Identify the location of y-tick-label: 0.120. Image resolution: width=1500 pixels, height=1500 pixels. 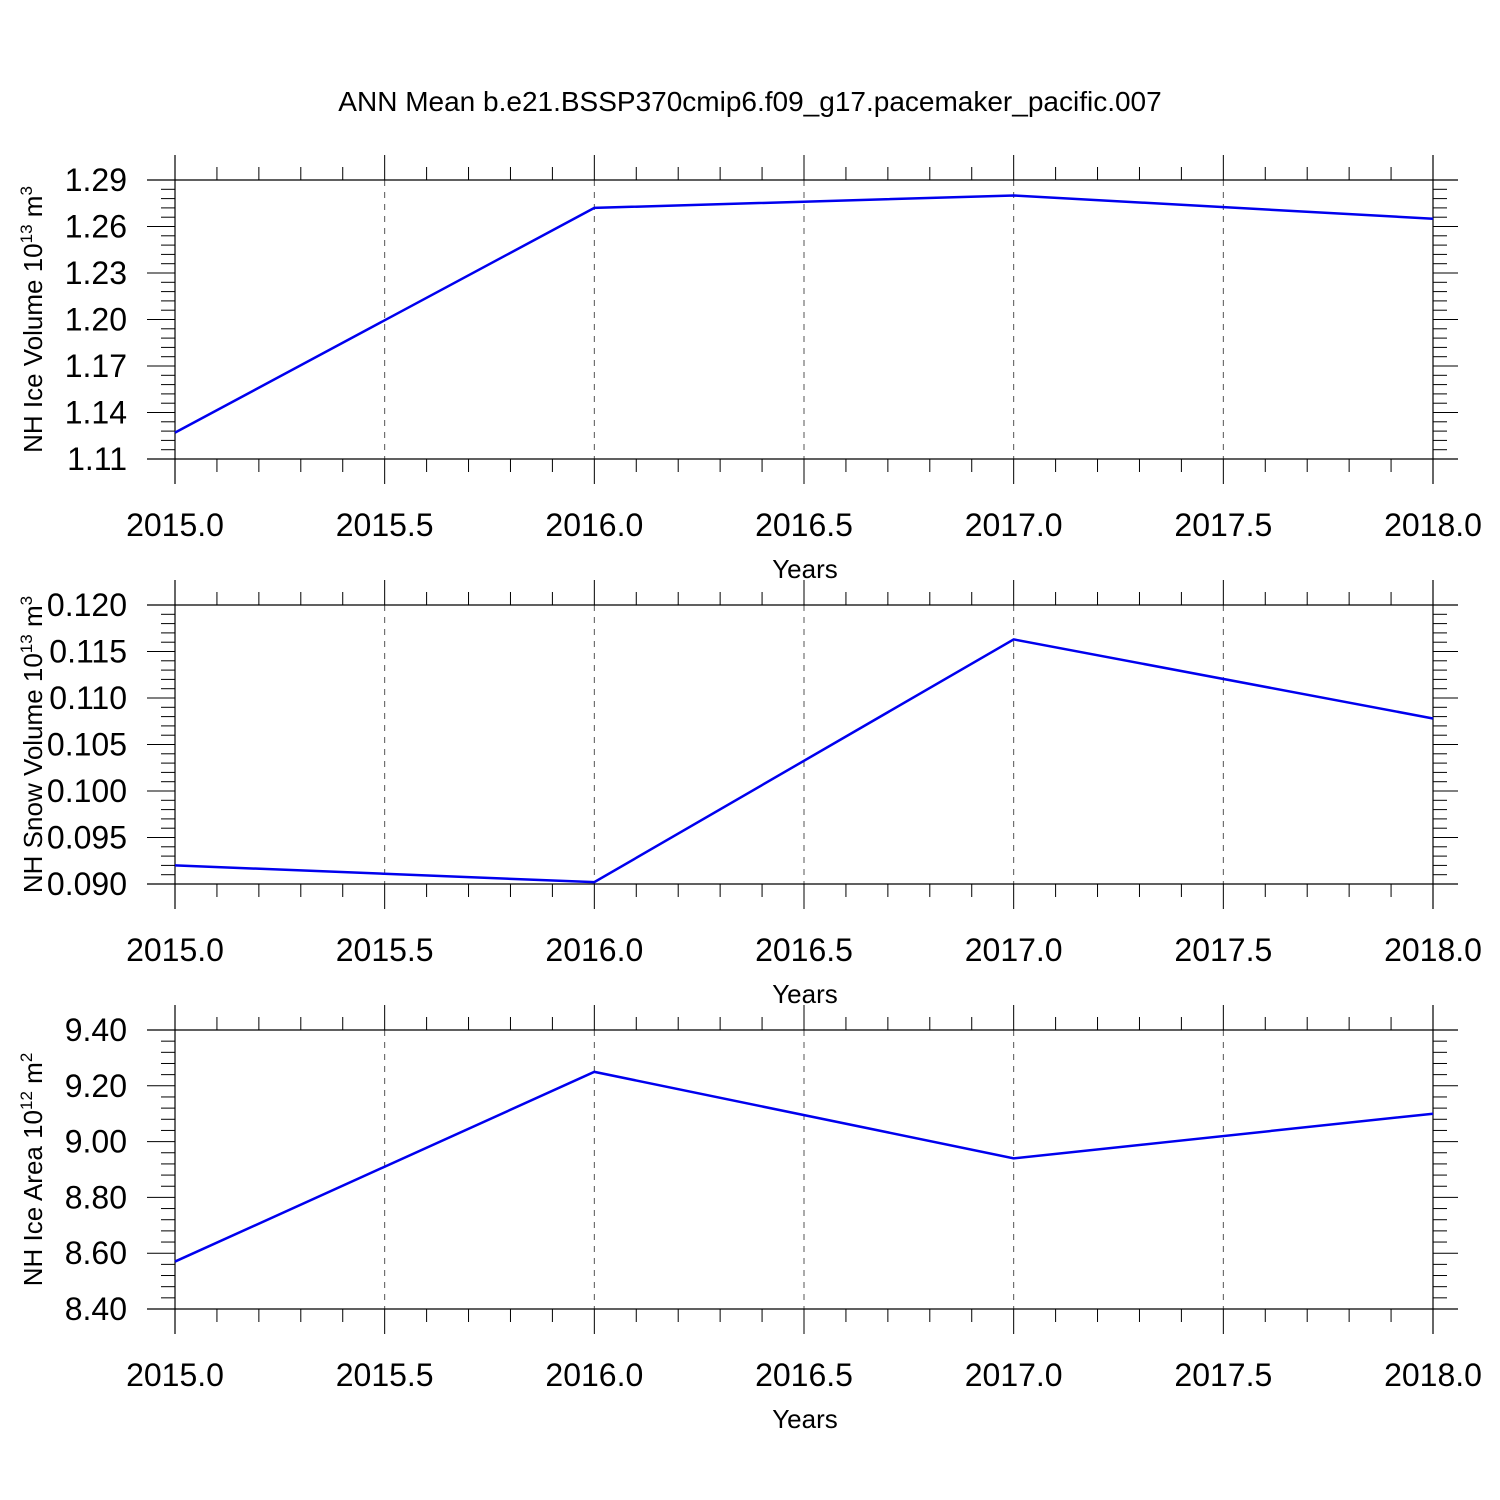
(87, 605).